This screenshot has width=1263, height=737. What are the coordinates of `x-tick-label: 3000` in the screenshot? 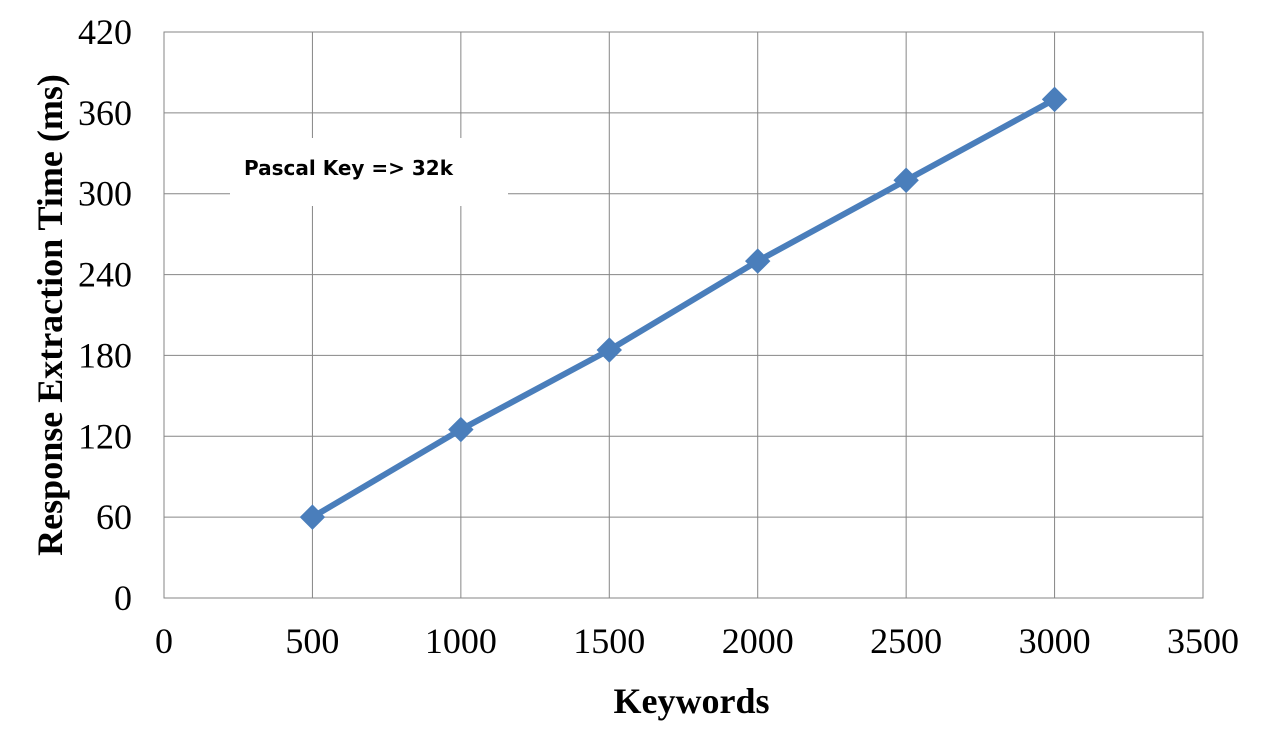 It's located at (1055, 641).